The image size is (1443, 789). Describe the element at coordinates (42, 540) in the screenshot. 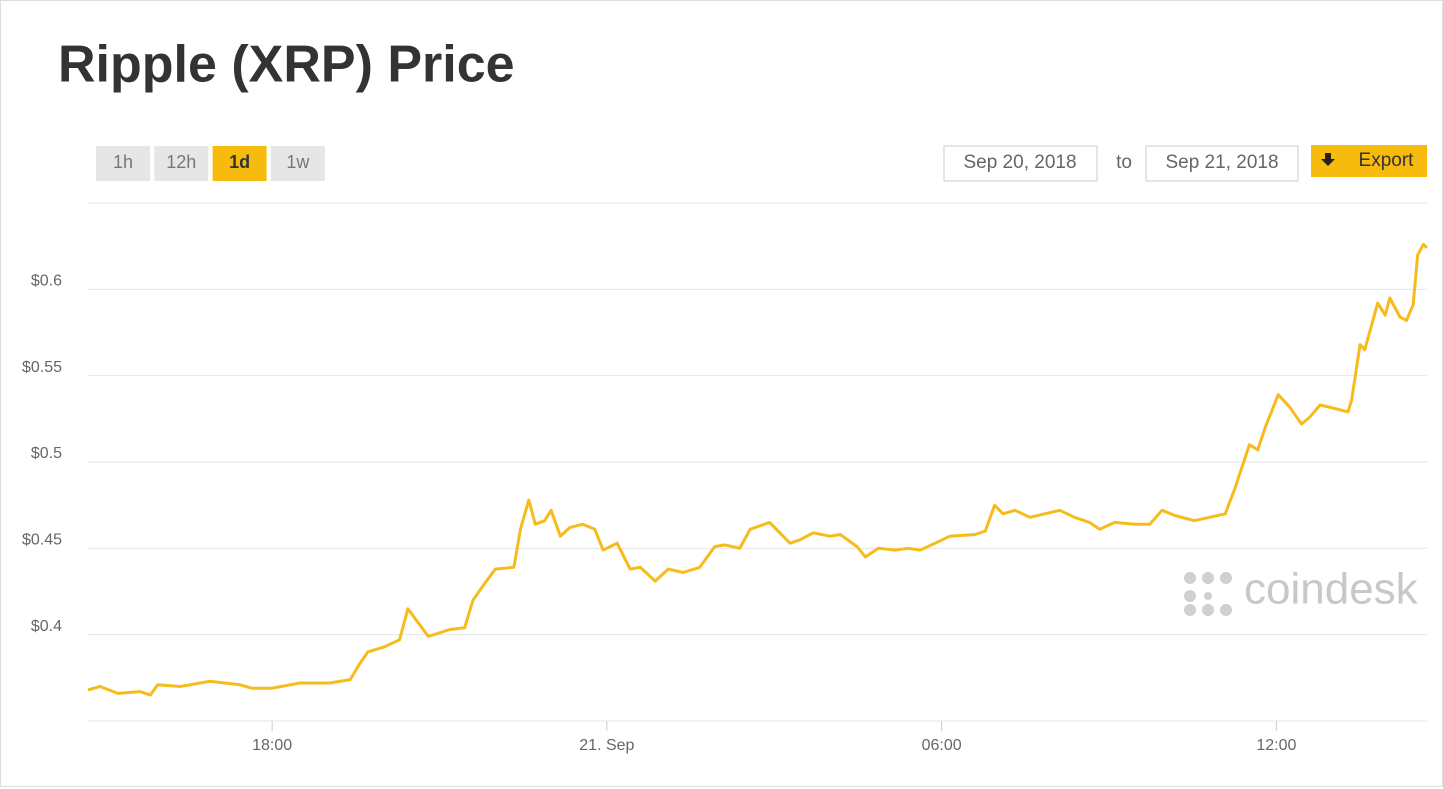

I see `y-tick-label: $0.45` at that location.